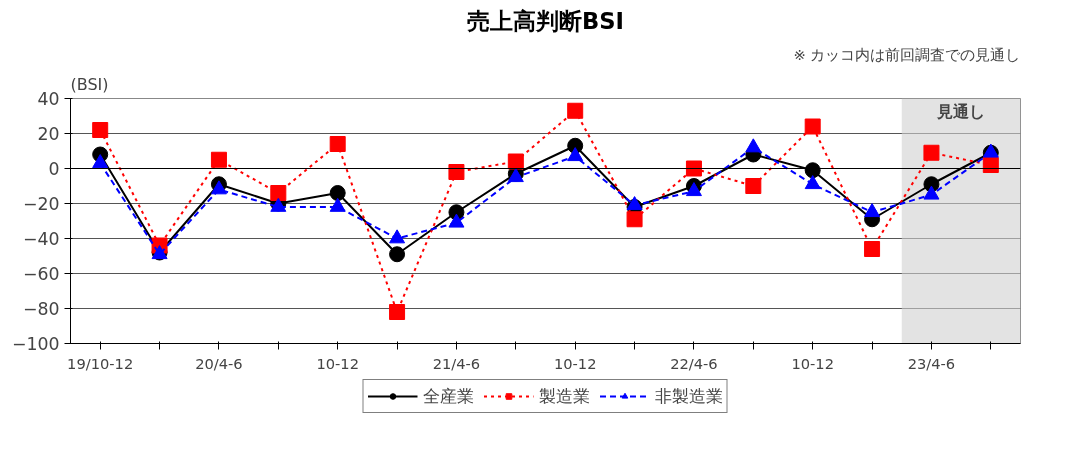  Describe the element at coordinates (931, 363) in the screenshot. I see `x-tick-label: 23/4-6` at that location.